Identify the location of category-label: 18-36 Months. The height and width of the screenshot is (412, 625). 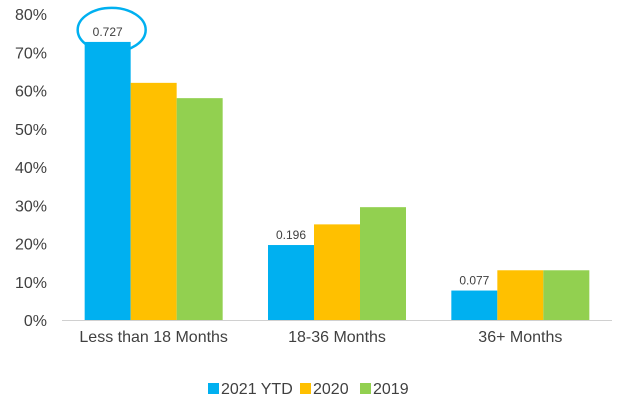
(337, 337).